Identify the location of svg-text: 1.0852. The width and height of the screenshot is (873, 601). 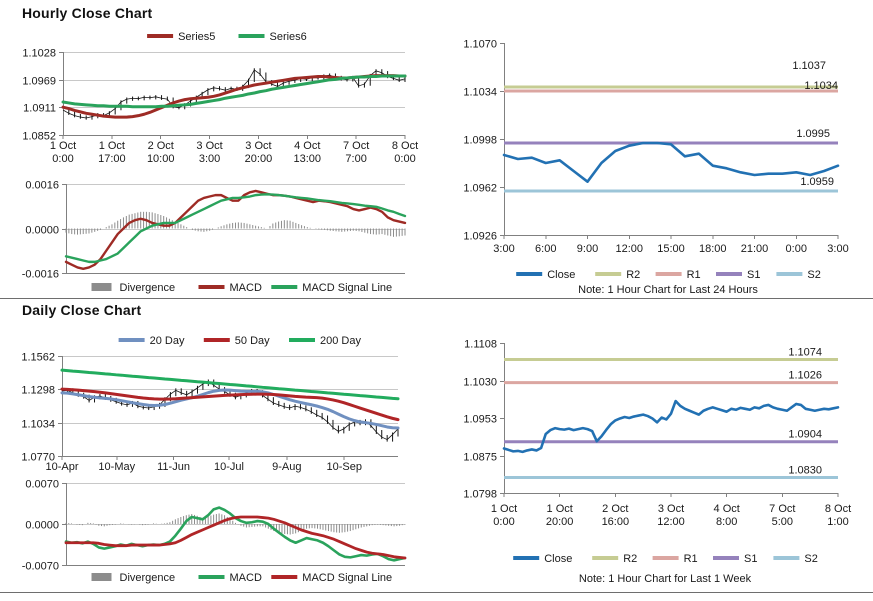
(39, 137).